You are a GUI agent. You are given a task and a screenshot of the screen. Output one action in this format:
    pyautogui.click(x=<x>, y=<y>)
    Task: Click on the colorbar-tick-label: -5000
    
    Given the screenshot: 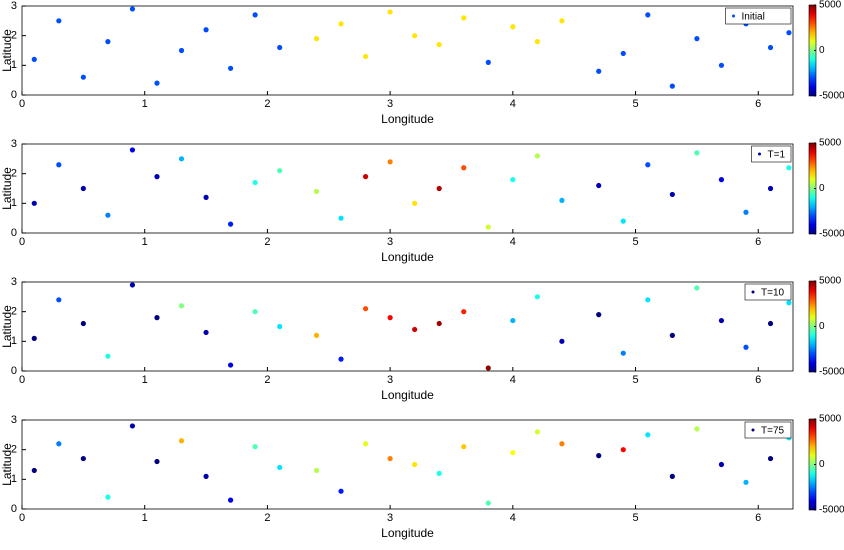 What is the action you would take?
    pyautogui.click(x=831, y=234)
    